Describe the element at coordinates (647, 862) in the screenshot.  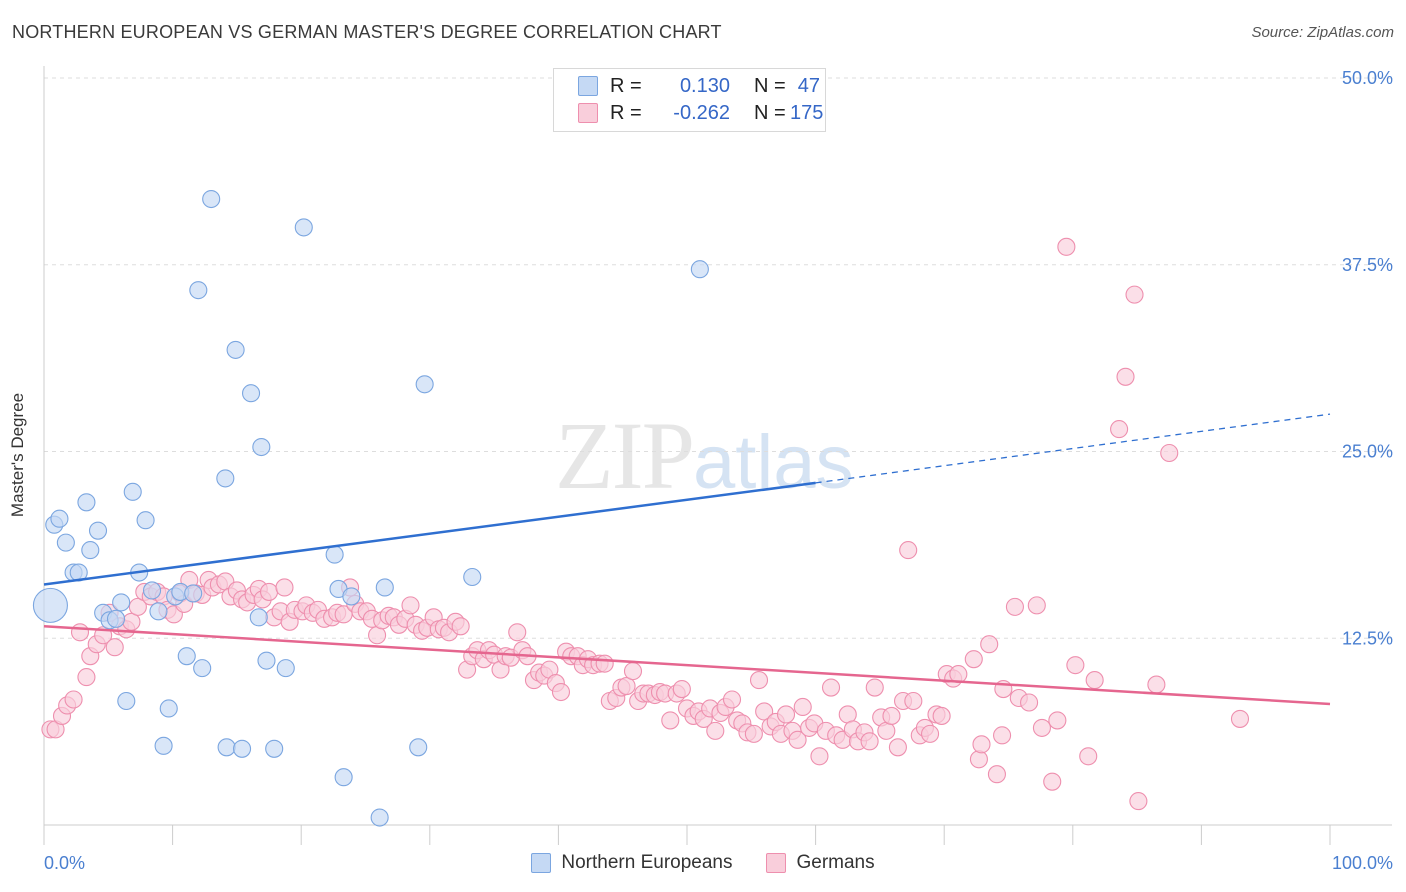
I see `bottom-legend-label: Northern Europeans` at that location.